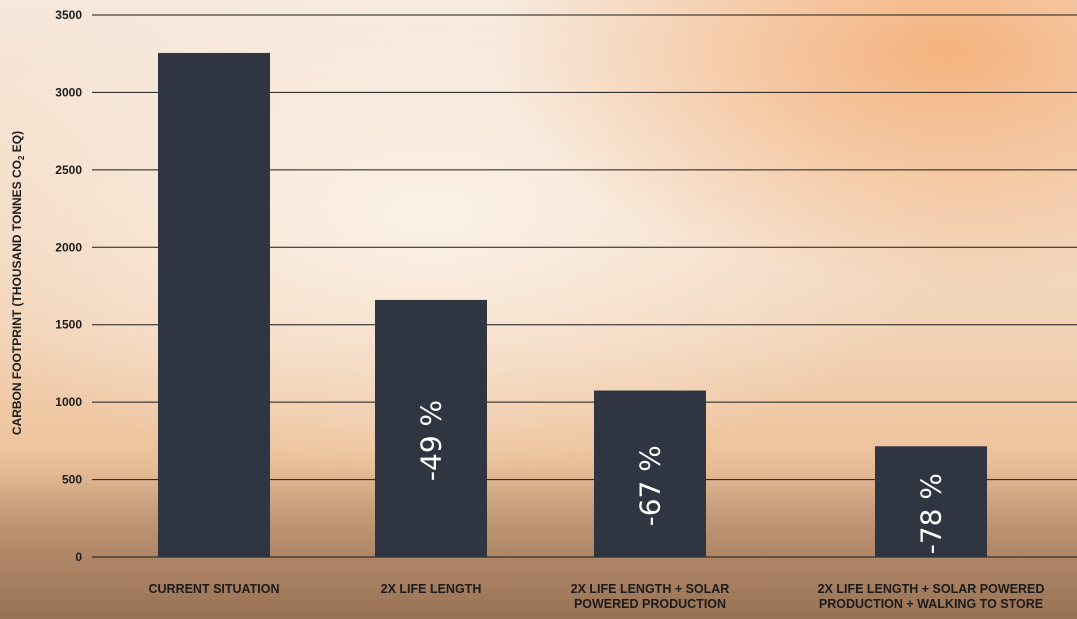 The image size is (1077, 619). What do you see at coordinates (17, 297) in the screenshot?
I see `y-axis-title-main: CARBON FOOTPRINT (THOUSAND TONNES CO` at bounding box center [17, 297].